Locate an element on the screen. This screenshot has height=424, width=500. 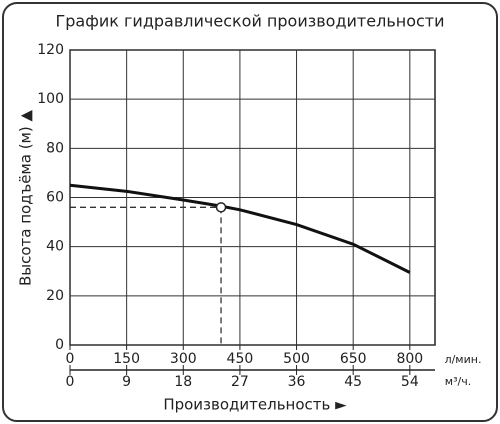
x2-tick-label: 450 is located at coordinates (240, 359).